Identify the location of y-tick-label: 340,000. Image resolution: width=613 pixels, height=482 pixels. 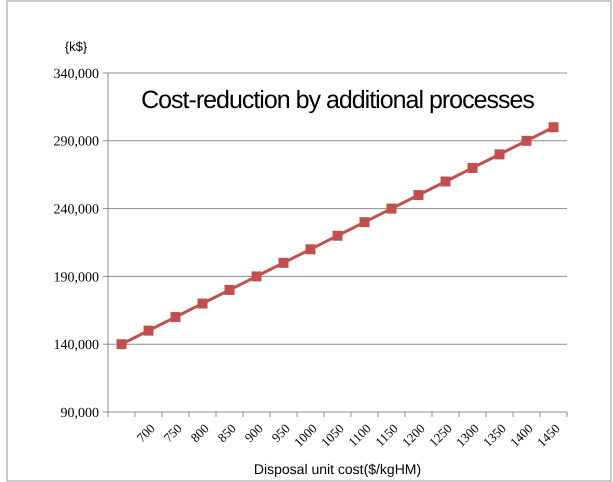
(76, 74).